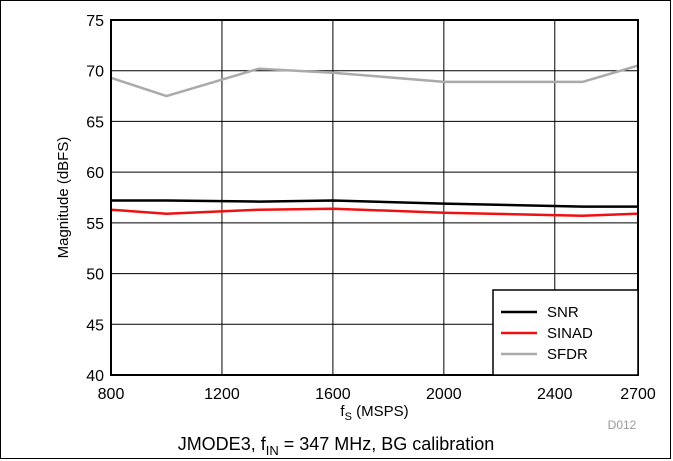 This screenshot has height=461, width=673. Describe the element at coordinates (95, 199) in the screenshot. I see `y-tick-labels: 40 45 50 55 60 65 70 75` at that location.